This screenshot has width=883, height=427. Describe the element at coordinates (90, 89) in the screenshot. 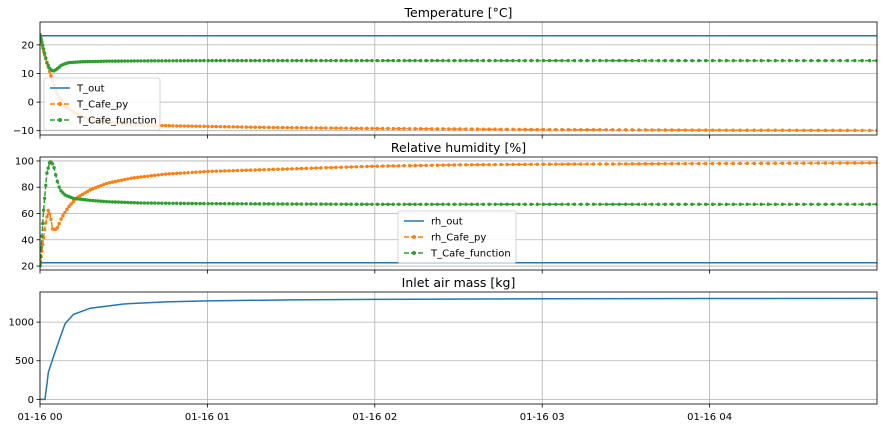

I see `legend-label: T_out` at that location.